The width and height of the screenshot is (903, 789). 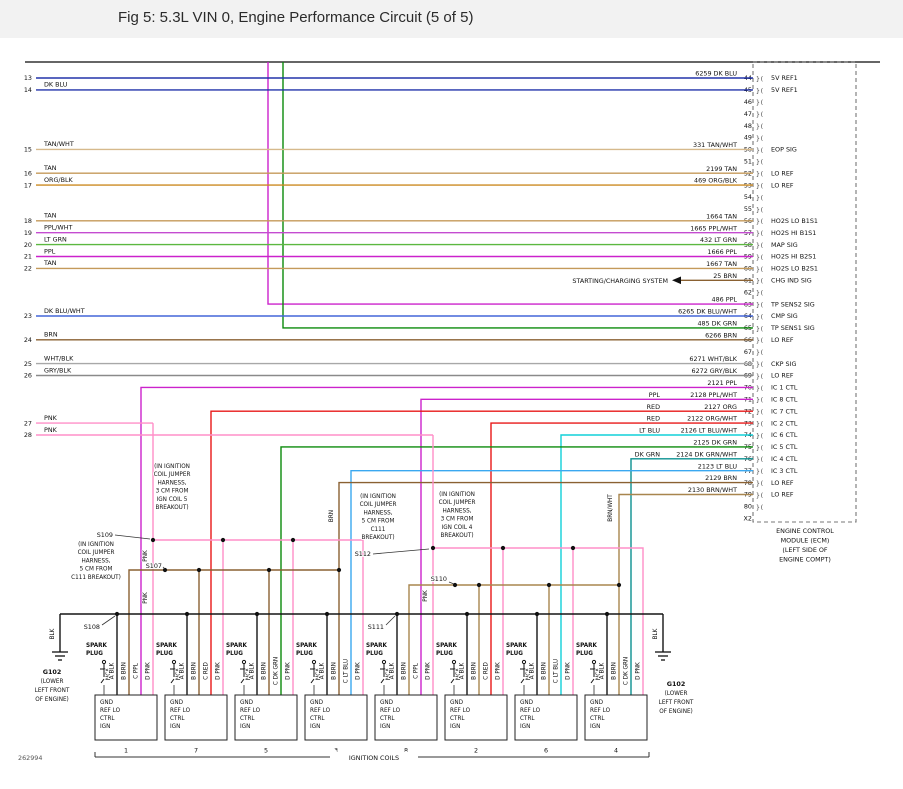 What do you see at coordinates (715, 145) in the screenshot?
I see `wire-tag: 331 TAN/WHT` at bounding box center [715, 145].